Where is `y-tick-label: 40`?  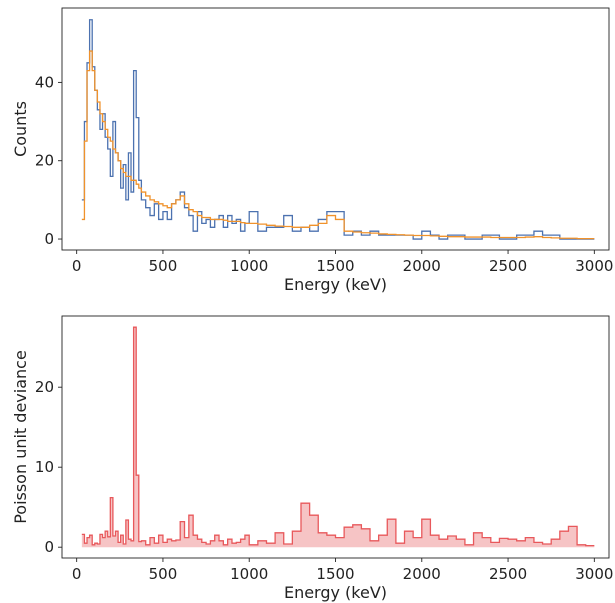
y-tick-label: 40 is located at coordinates (44, 82).